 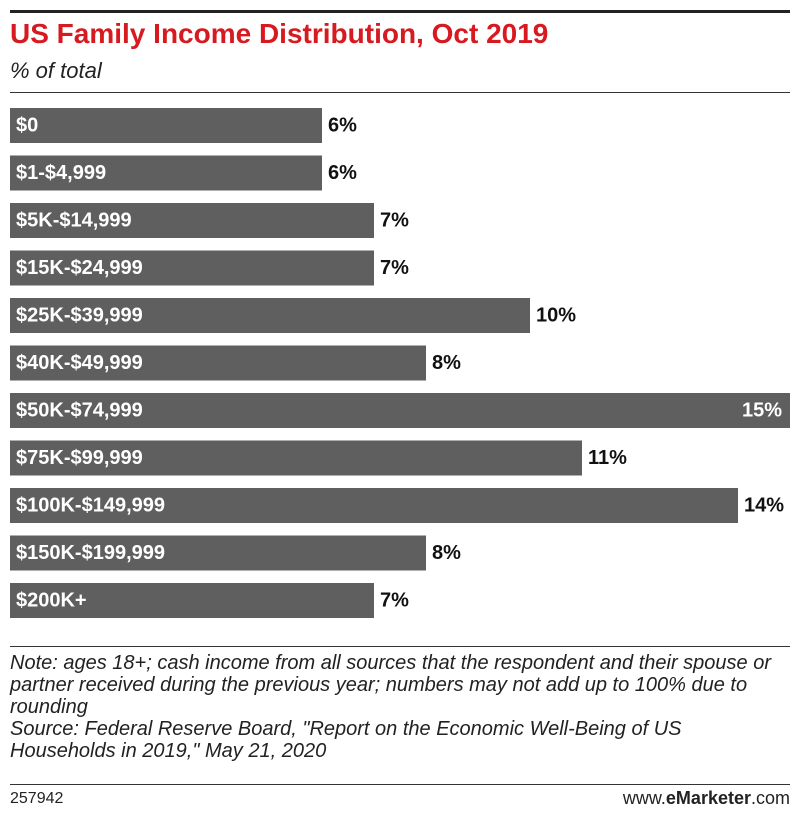 What do you see at coordinates (56, 70) in the screenshot?
I see `chart-subtitle: % of total` at bounding box center [56, 70].